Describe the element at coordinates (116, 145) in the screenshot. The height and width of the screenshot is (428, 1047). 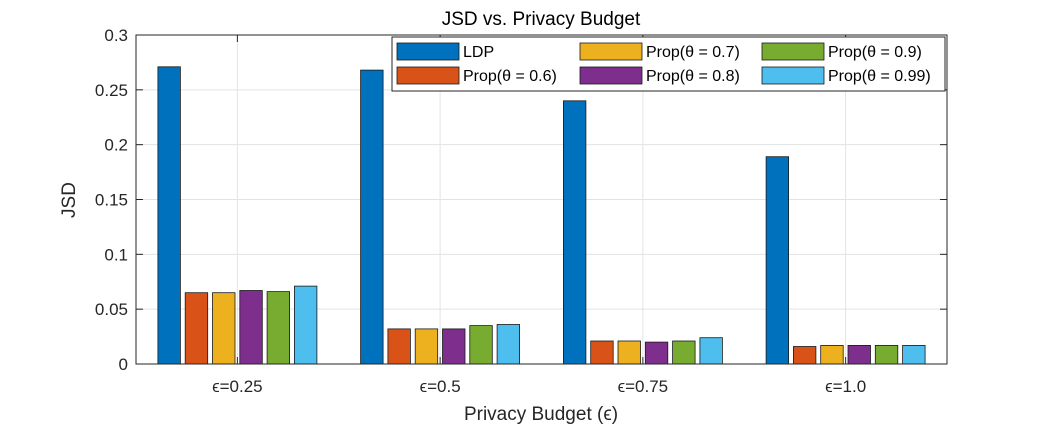
I see `y-tick-label: 0.2` at that location.